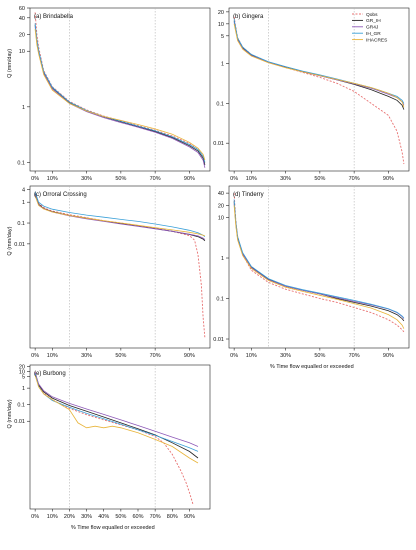 The width and height of the screenshot is (416, 550). Describe the element at coordinates (137, 517) in the screenshot. I see `x-tick-label: 60%` at that location.